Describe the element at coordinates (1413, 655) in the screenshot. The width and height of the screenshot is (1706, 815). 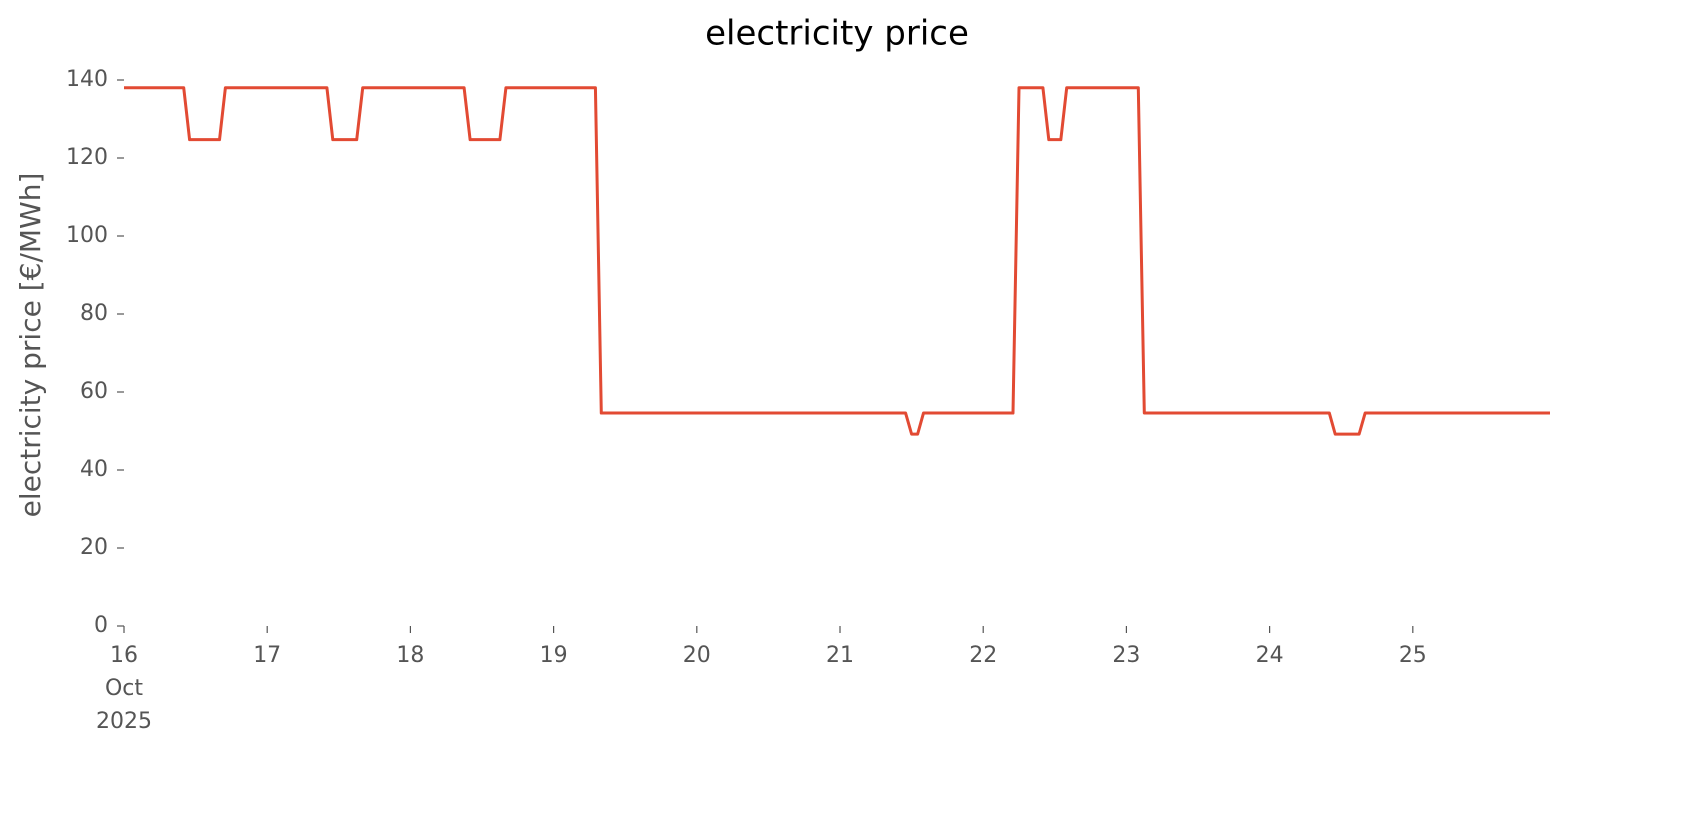
I see `x-tick-label: 25` at that location.